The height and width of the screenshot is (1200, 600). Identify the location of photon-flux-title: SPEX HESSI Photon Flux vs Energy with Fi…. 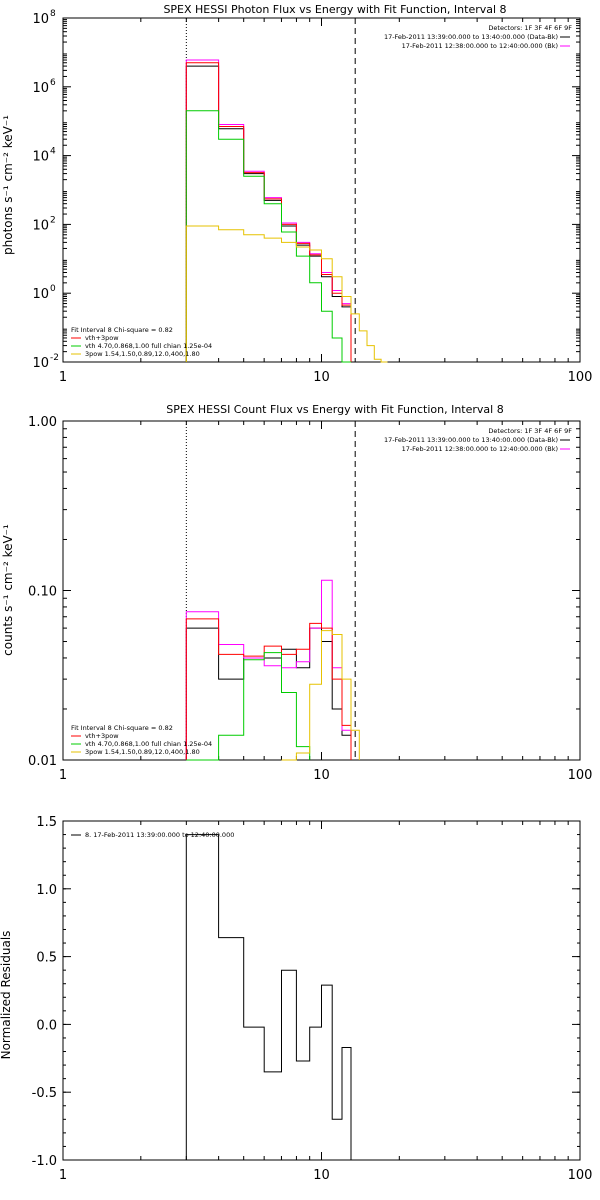
(334, 9).